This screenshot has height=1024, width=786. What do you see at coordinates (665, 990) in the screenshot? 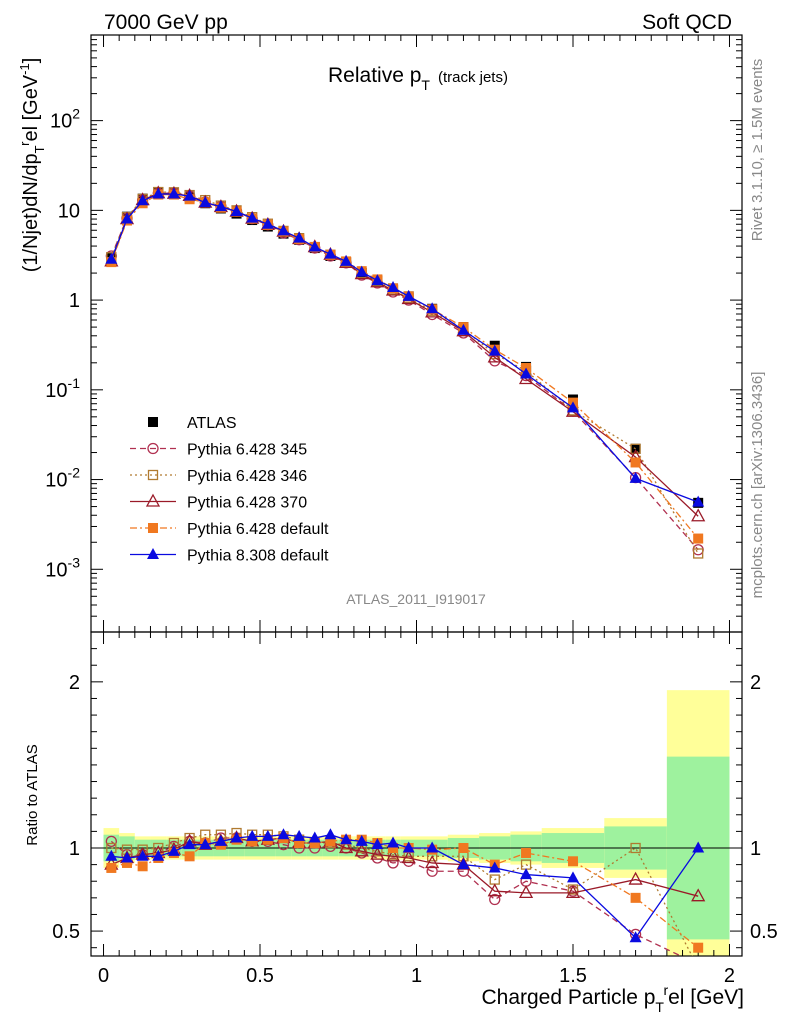
I see `x-axis-label-sup: r` at bounding box center [665, 990].